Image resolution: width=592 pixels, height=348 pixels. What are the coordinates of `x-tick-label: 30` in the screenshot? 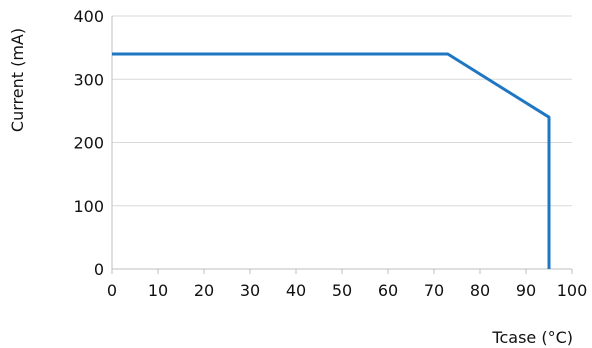 It's located at (250, 290).